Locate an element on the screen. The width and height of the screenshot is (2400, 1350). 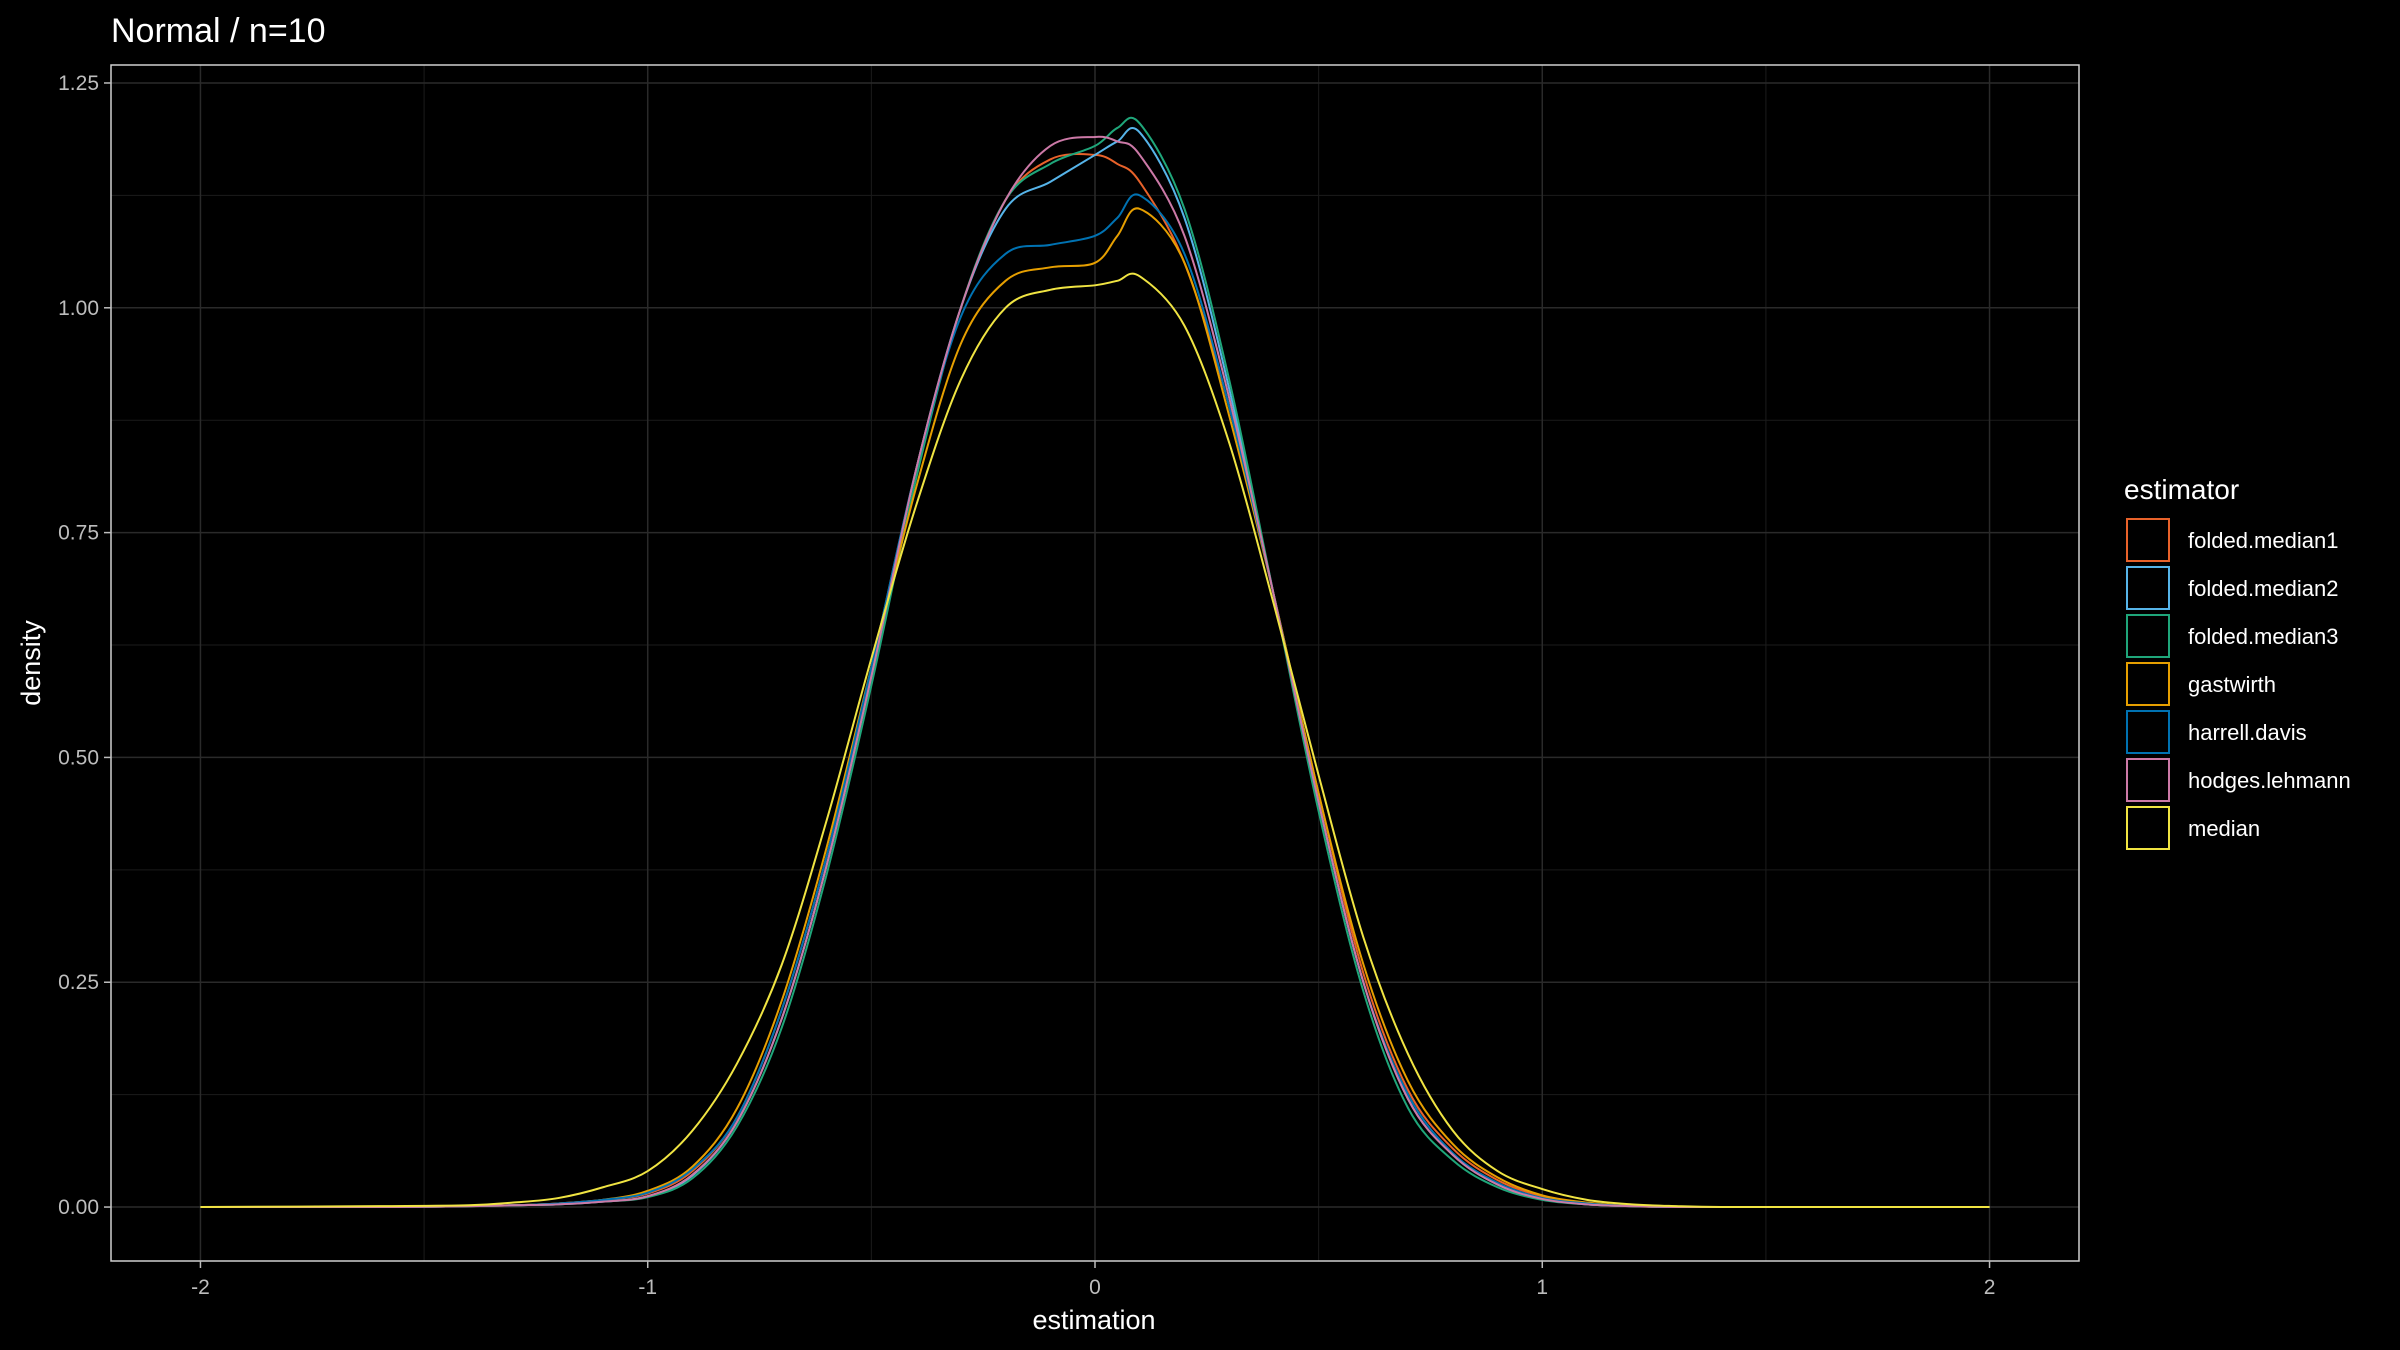
legend-label: harrell.davis is located at coordinates (2247, 732).